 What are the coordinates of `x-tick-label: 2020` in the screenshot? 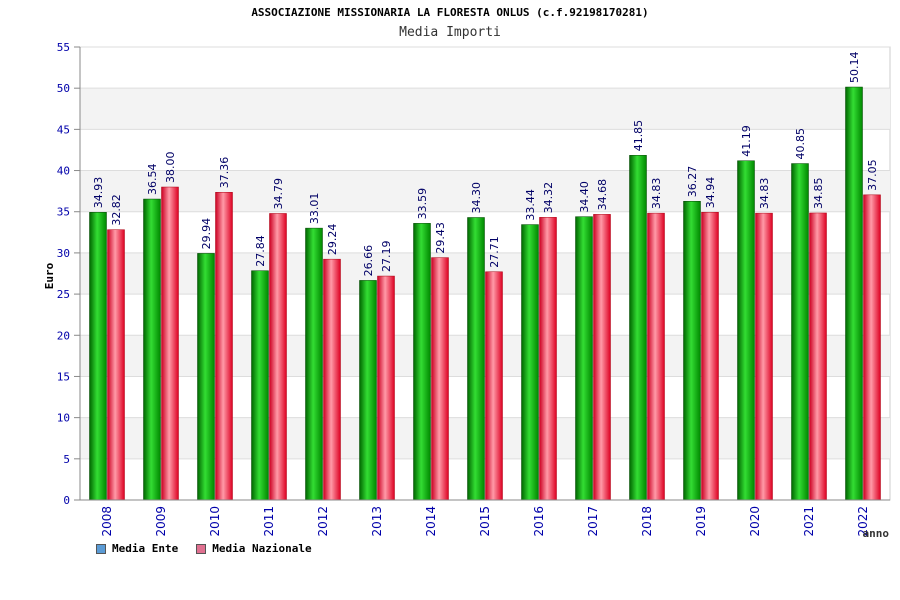 It's located at (755, 521).